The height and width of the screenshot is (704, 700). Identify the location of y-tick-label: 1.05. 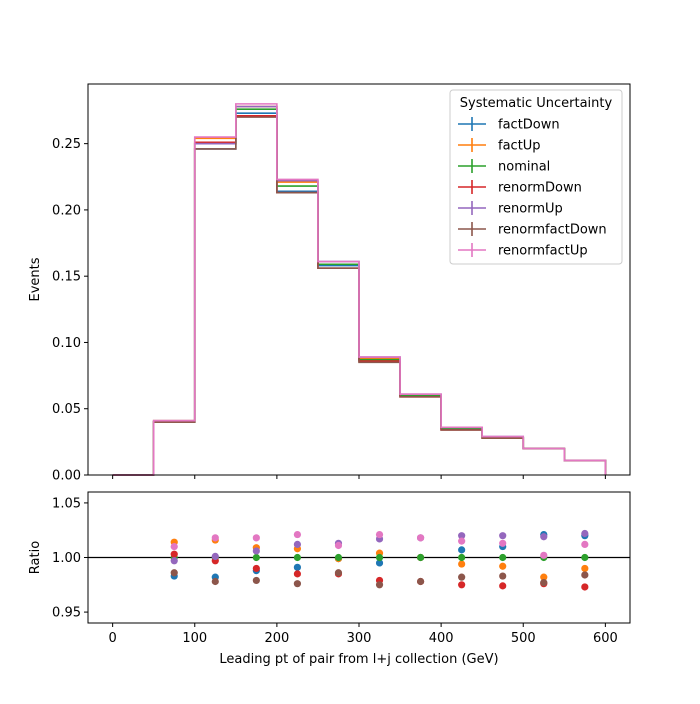
(66, 503).